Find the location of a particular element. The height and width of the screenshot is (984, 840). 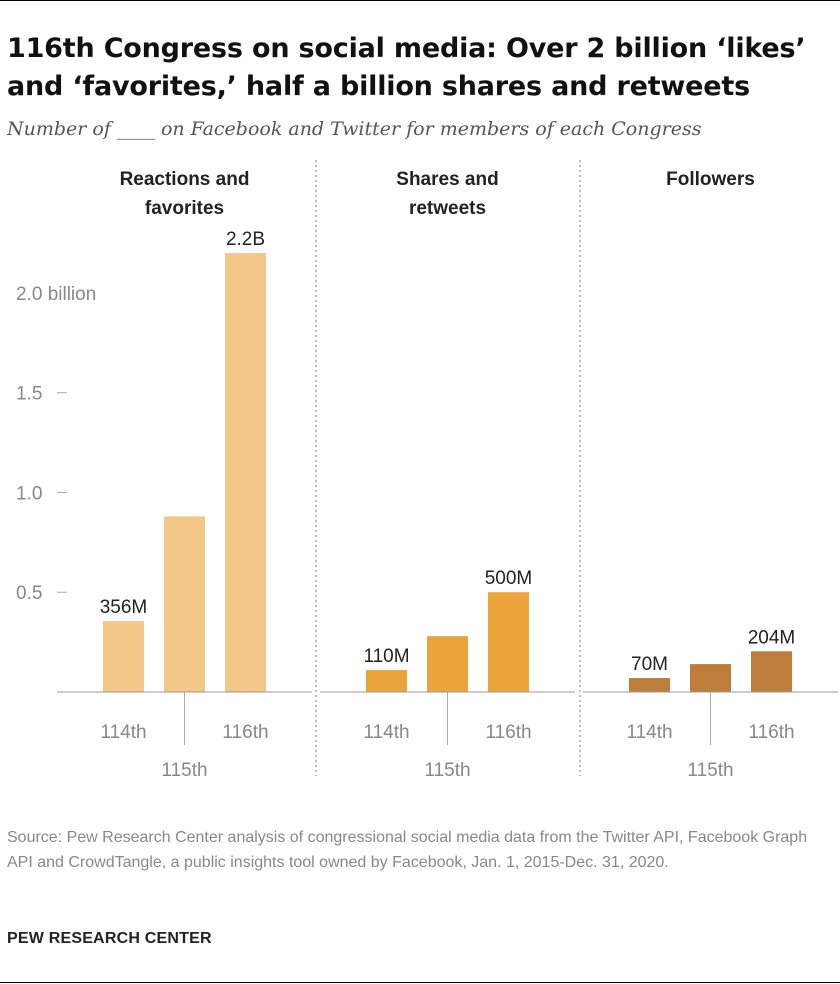

data-label: 110M is located at coordinates (386, 656).